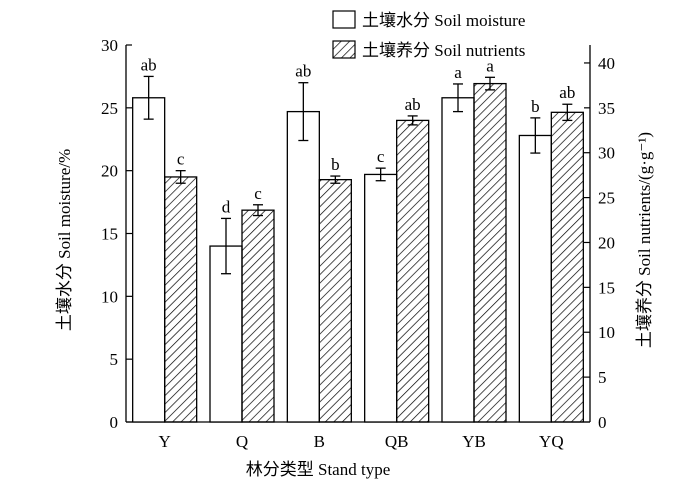  What do you see at coordinates (64, 240) in the screenshot?
I see `left-y-axis-title: 土壤水分 Soil moisture/%` at bounding box center [64, 240].